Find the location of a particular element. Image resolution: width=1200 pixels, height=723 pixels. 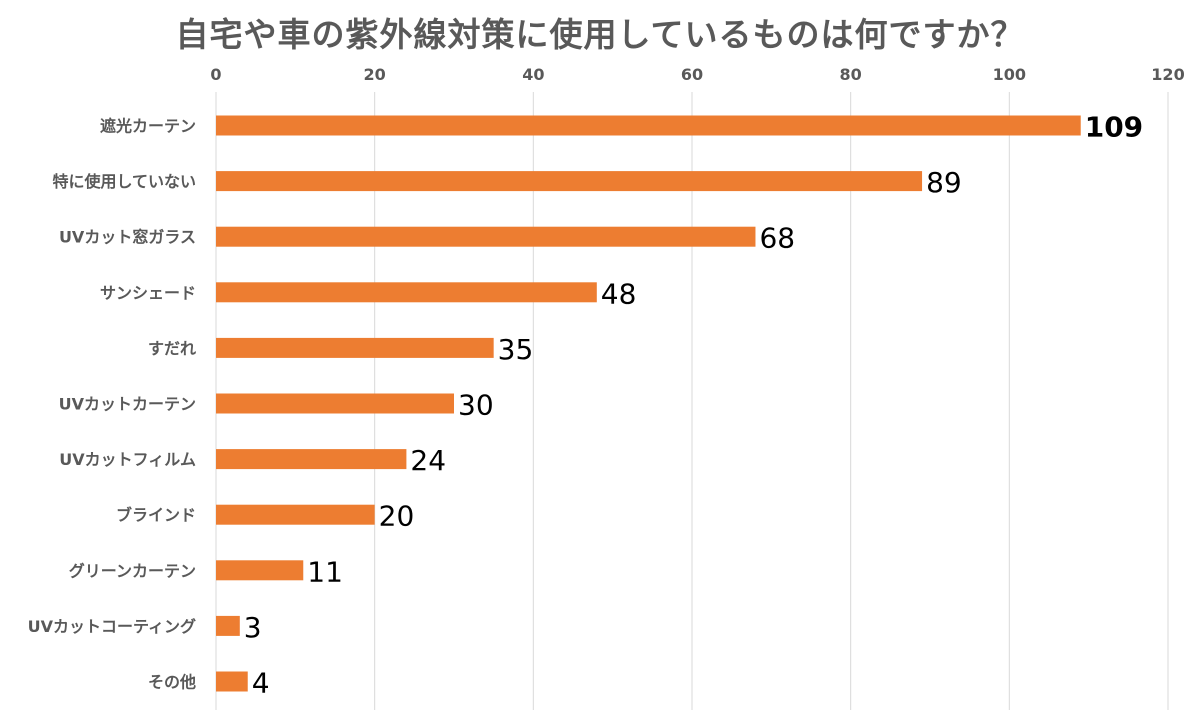

chart-title: 自宅や車の紫外線対策に使用しているものは何ですか？ is located at coordinates (600, 34).